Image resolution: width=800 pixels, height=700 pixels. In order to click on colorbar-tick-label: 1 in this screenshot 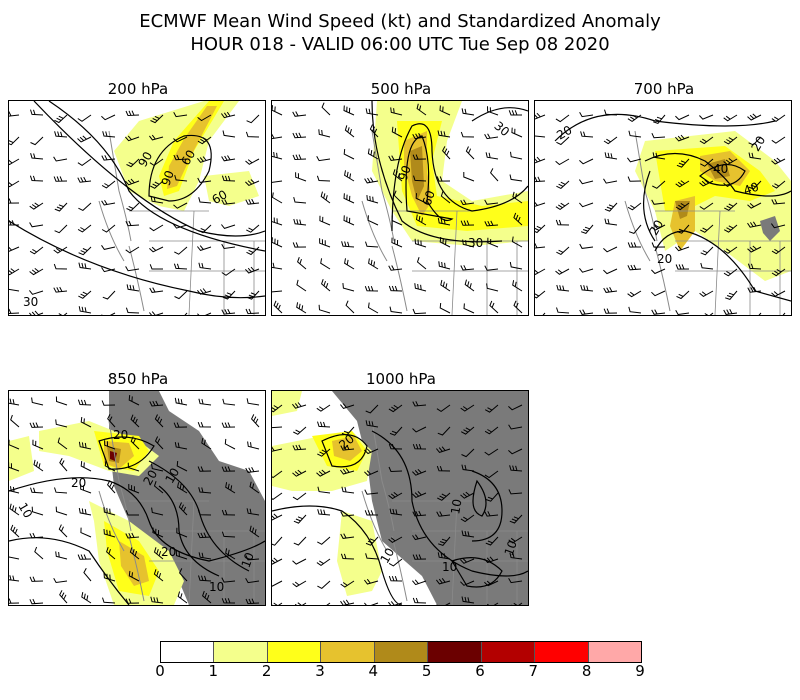, I will do `click(213, 671)`.